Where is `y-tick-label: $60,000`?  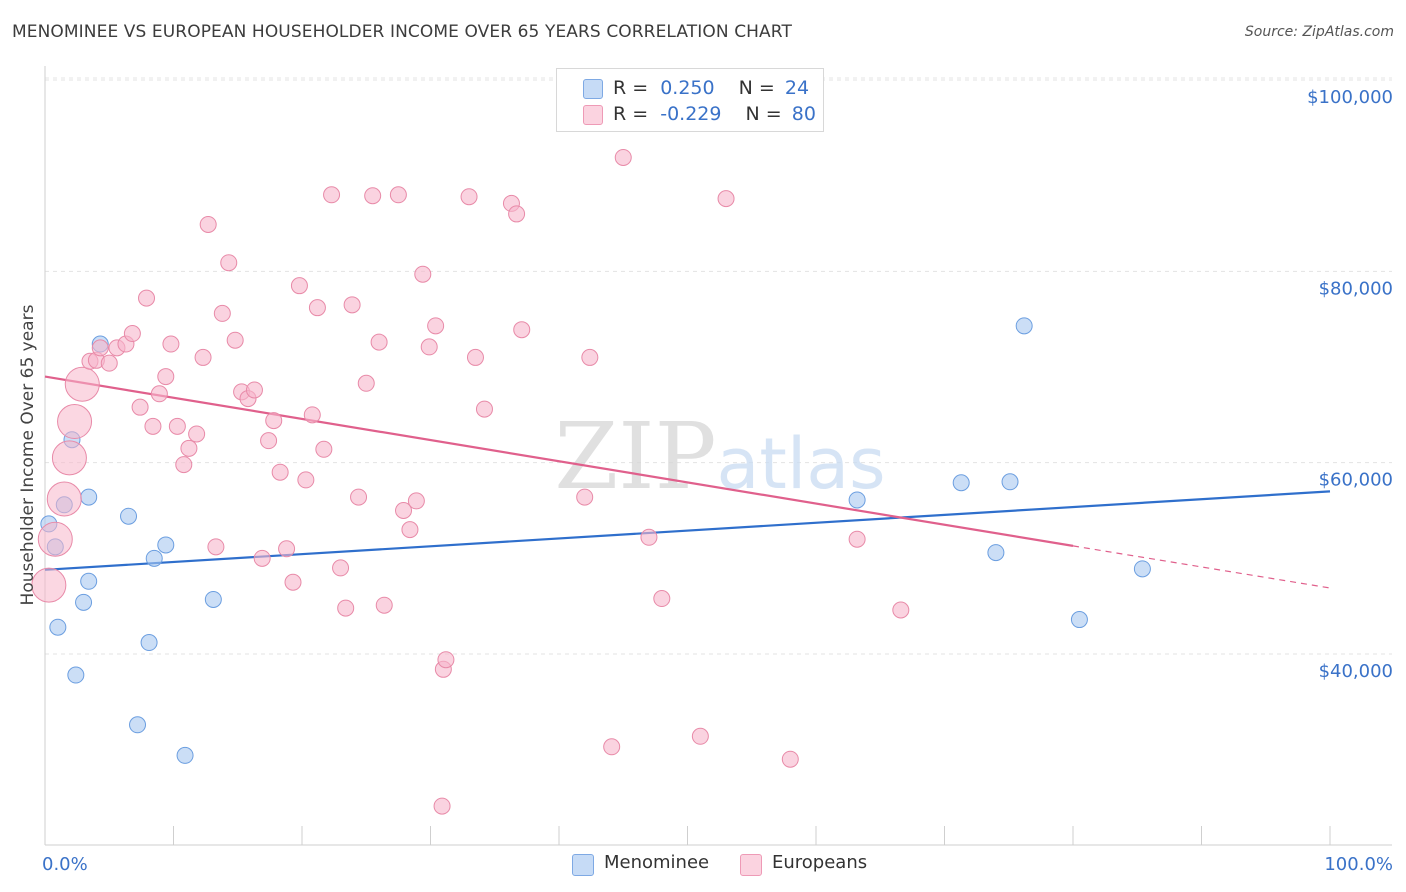 y-tick-label: $60,000 is located at coordinates (1356, 480).